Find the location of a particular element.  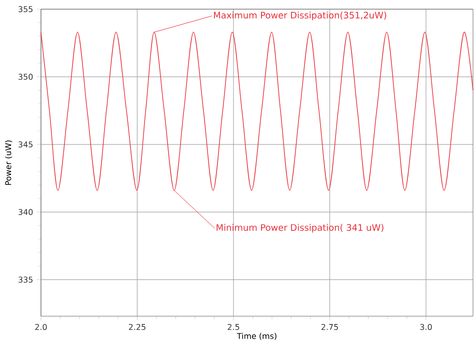

annotation: Minimum Power Dissipation( 341 uW) is located at coordinates (300, 228).